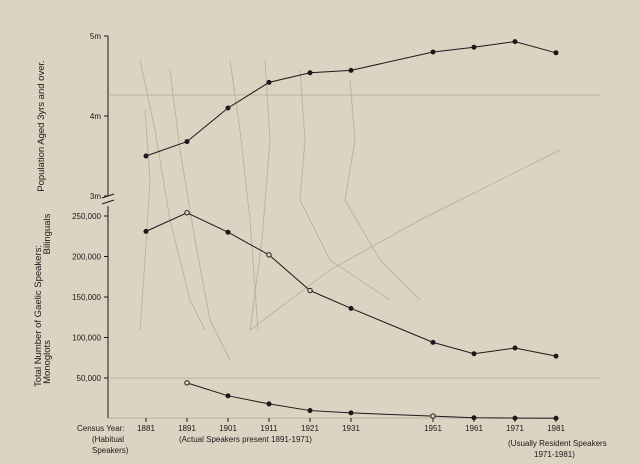 This screenshot has height=464, width=640. Describe the element at coordinates (269, 428) in the screenshot. I see `x-tick-label: 1911` at that location.